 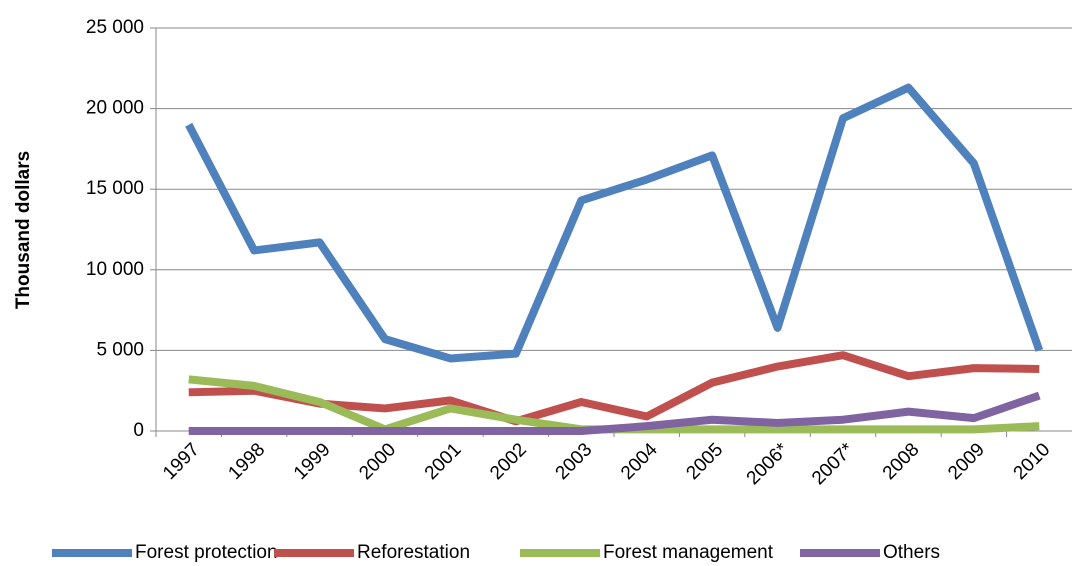 What do you see at coordinates (181, 461) in the screenshot?
I see `x-tick-label: 1997` at bounding box center [181, 461].